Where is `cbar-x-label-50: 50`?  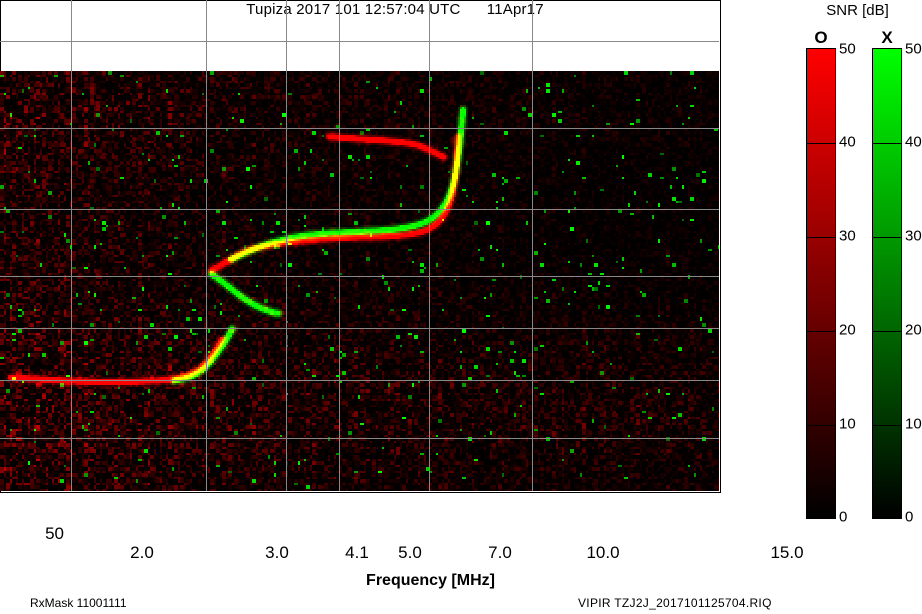 cbar-x-label-50: 50 is located at coordinates (913, 49).